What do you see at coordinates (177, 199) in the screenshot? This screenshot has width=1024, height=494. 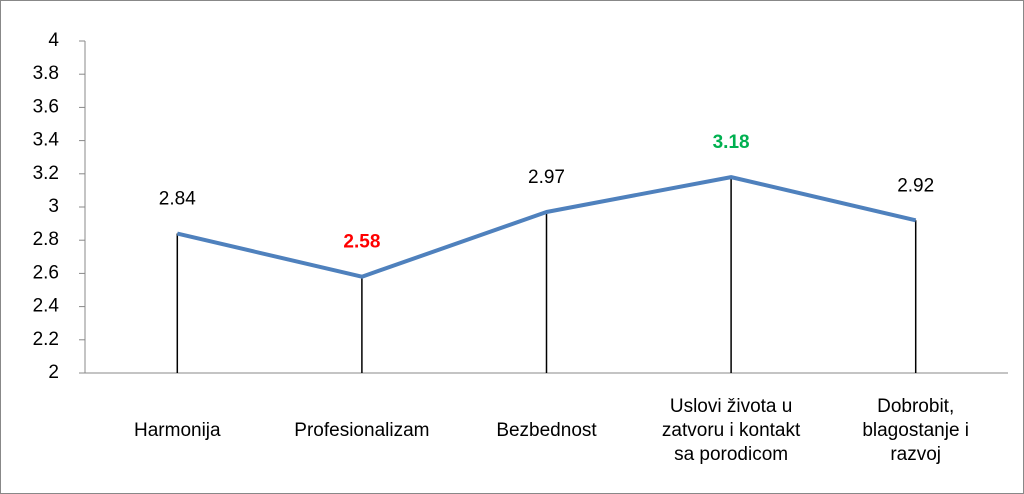 I see `data-label: 2.84` at bounding box center [177, 199].